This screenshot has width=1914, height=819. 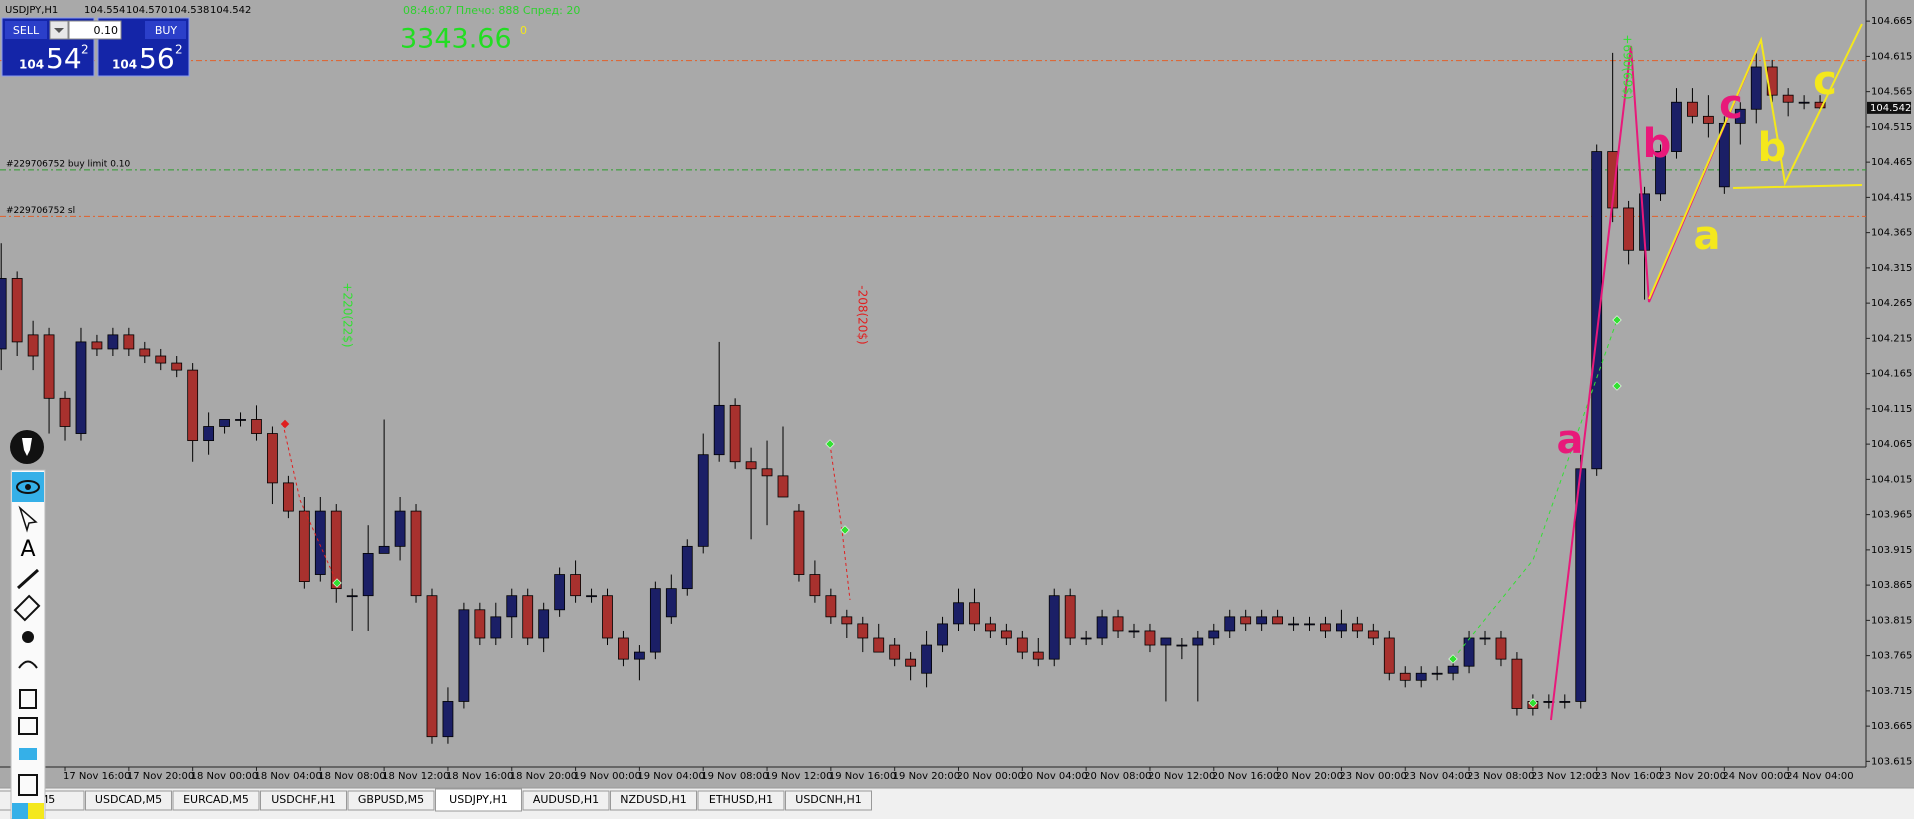 I want to click on trade-label: +690(69$), so click(x=1628, y=66).